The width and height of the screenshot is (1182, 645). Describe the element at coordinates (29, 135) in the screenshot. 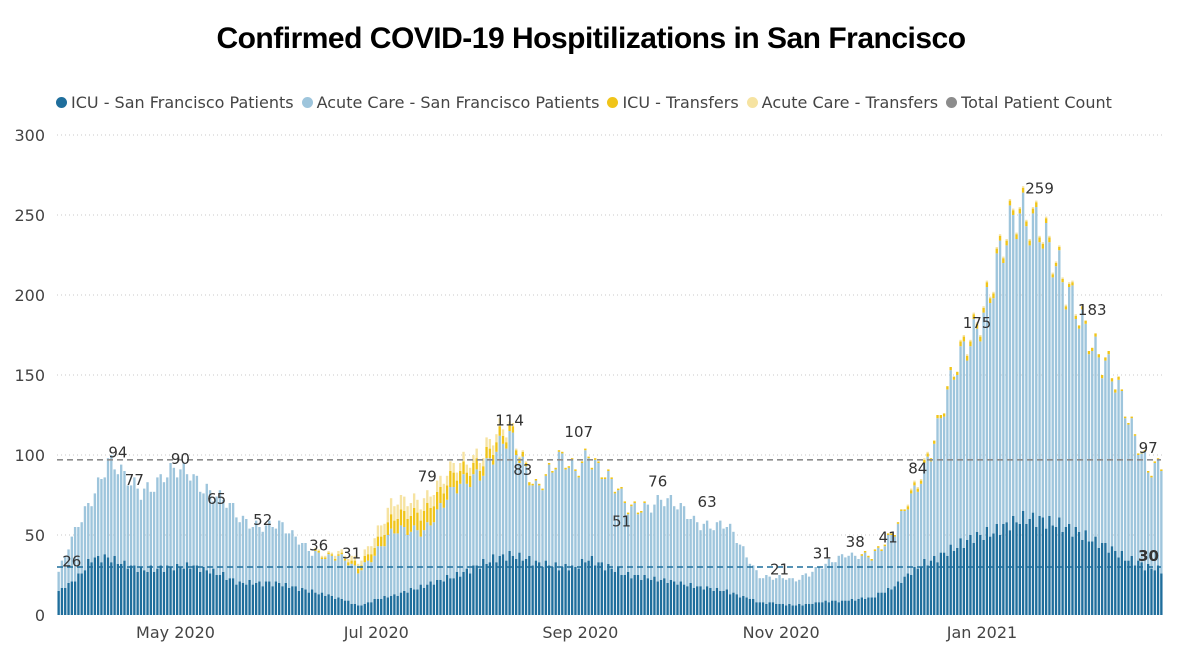

I see `y-tick-label: 300` at that location.